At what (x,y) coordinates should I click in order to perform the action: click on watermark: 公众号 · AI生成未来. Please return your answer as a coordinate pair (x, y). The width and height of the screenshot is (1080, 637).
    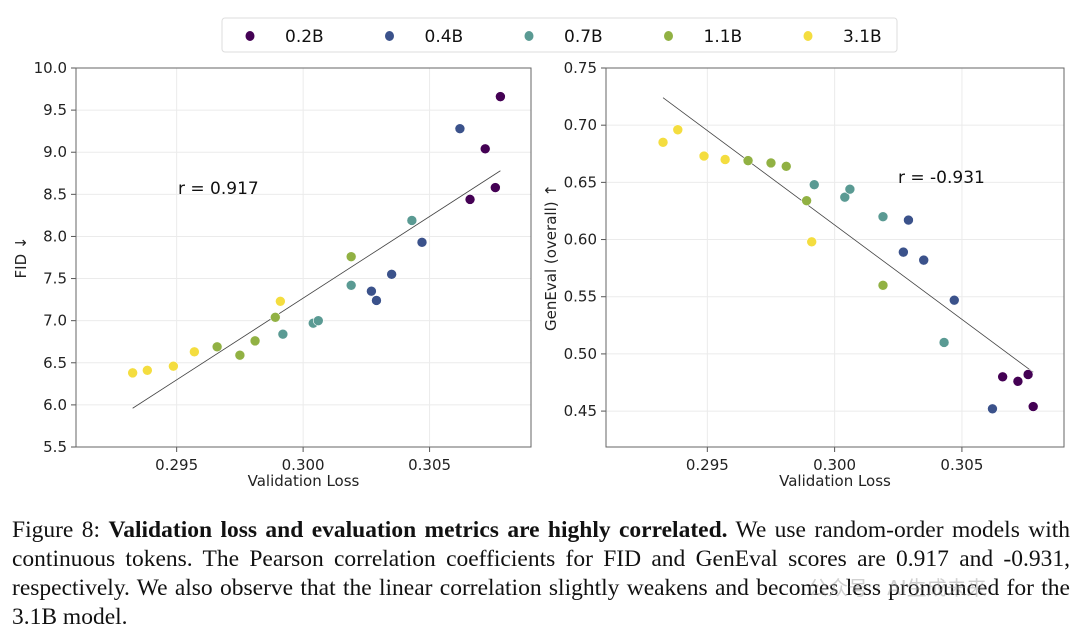
    Looking at the image, I should click on (897, 588).